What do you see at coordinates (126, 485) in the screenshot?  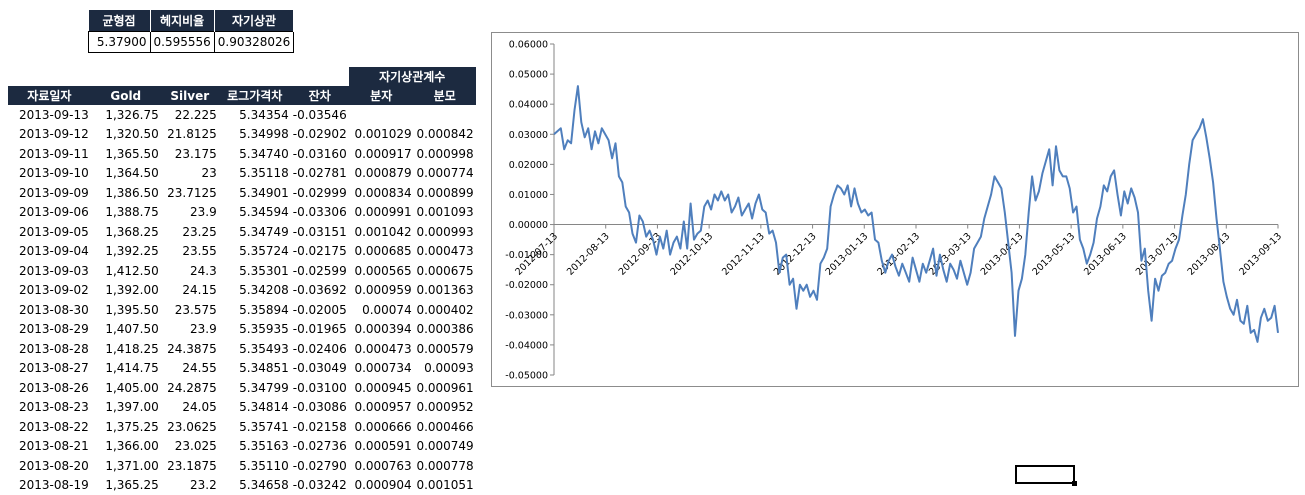 I see `gold-cell: 1,365.25` at bounding box center [126, 485].